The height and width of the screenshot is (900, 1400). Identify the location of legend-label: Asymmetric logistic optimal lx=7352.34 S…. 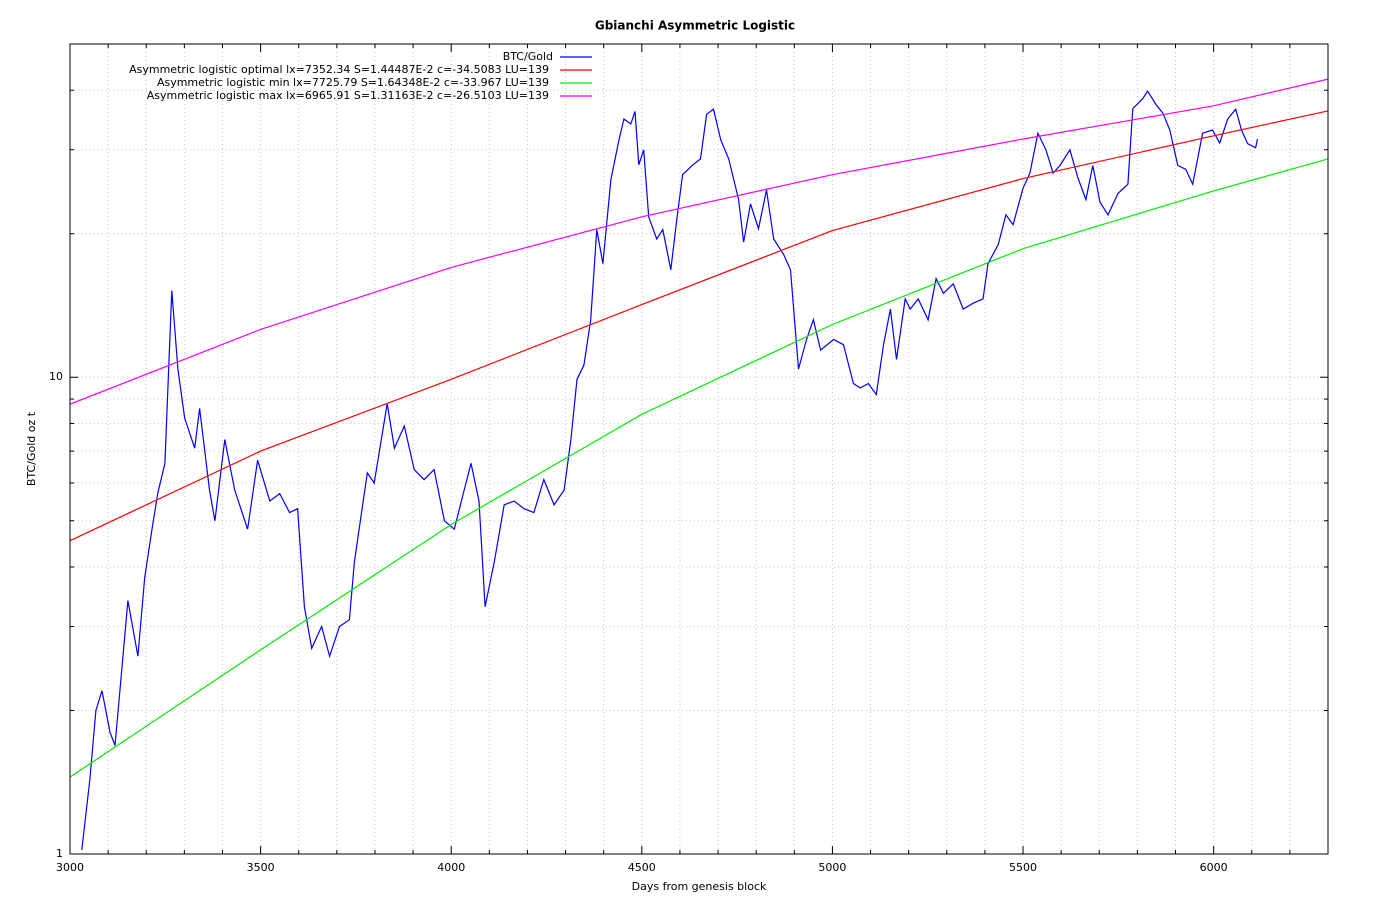
(339, 69).